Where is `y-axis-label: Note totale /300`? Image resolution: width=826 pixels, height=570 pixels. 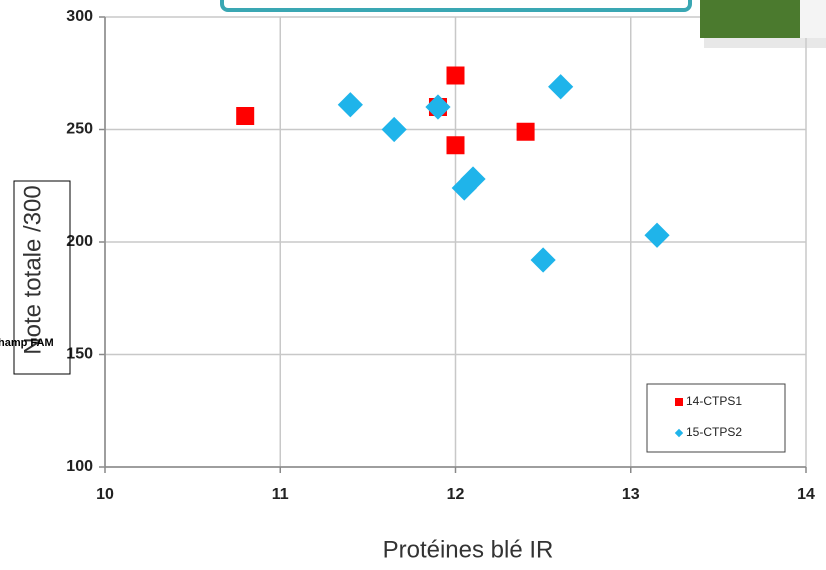 y-axis-label: Note totale /300 is located at coordinates (32, 269).